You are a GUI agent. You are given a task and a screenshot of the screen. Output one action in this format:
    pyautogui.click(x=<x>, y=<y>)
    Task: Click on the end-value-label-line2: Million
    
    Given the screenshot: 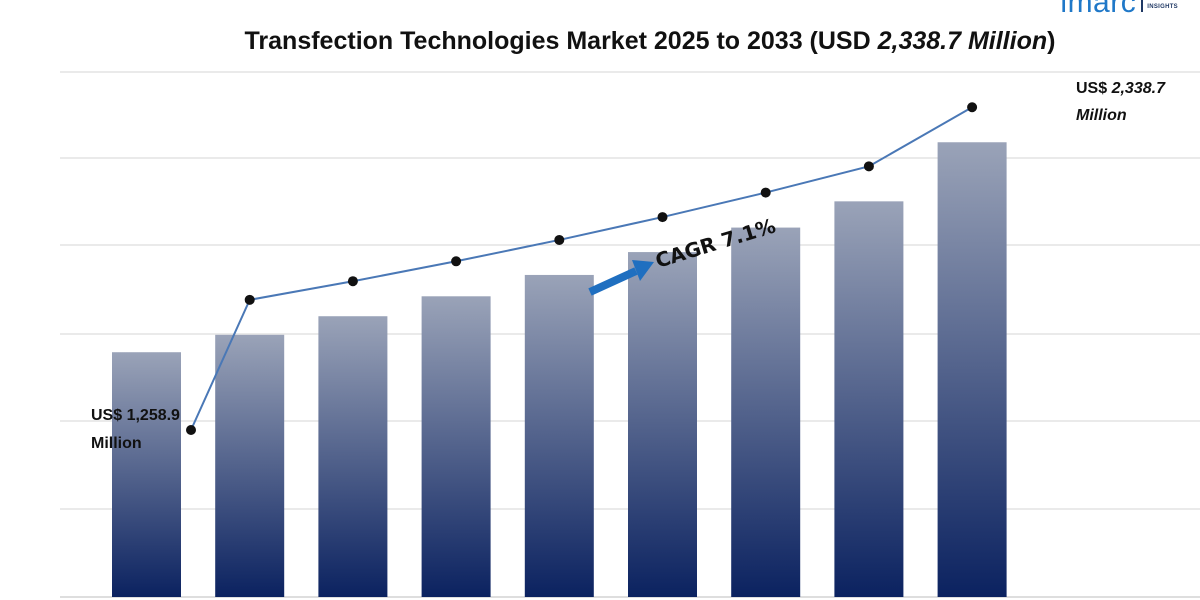 What is the action you would take?
    pyautogui.click(x=1101, y=115)
    